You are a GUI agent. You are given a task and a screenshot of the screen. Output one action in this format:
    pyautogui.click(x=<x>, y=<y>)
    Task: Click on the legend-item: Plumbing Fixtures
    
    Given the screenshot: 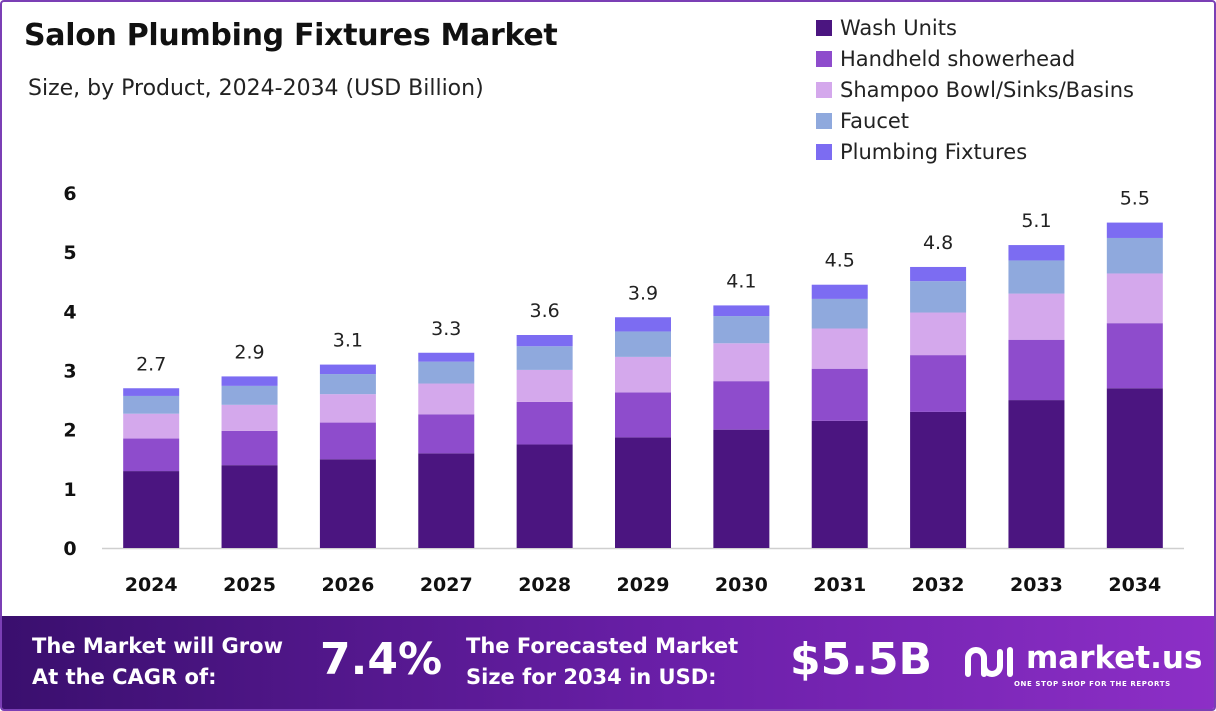 What is the action you would take?
    pyautogui.click(x=975, y=151)
    